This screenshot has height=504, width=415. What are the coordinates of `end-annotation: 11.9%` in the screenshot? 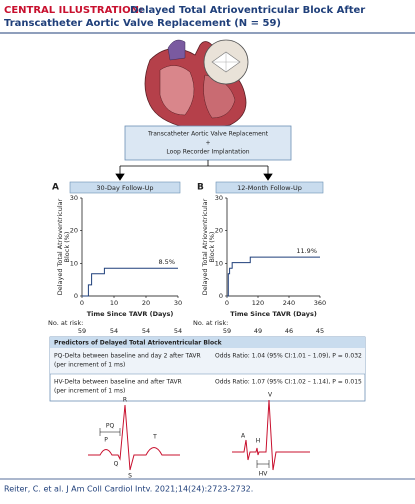 It's located at (306, 251).